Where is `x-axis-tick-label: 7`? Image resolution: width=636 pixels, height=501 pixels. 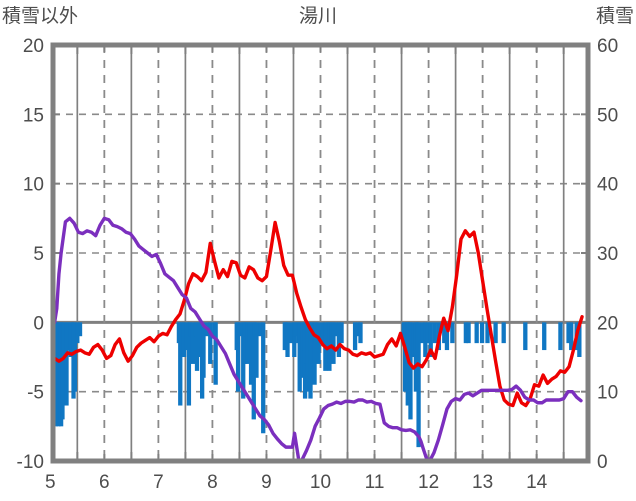 x-axis-tick-label: 7 is located at coordinates (158, 482).